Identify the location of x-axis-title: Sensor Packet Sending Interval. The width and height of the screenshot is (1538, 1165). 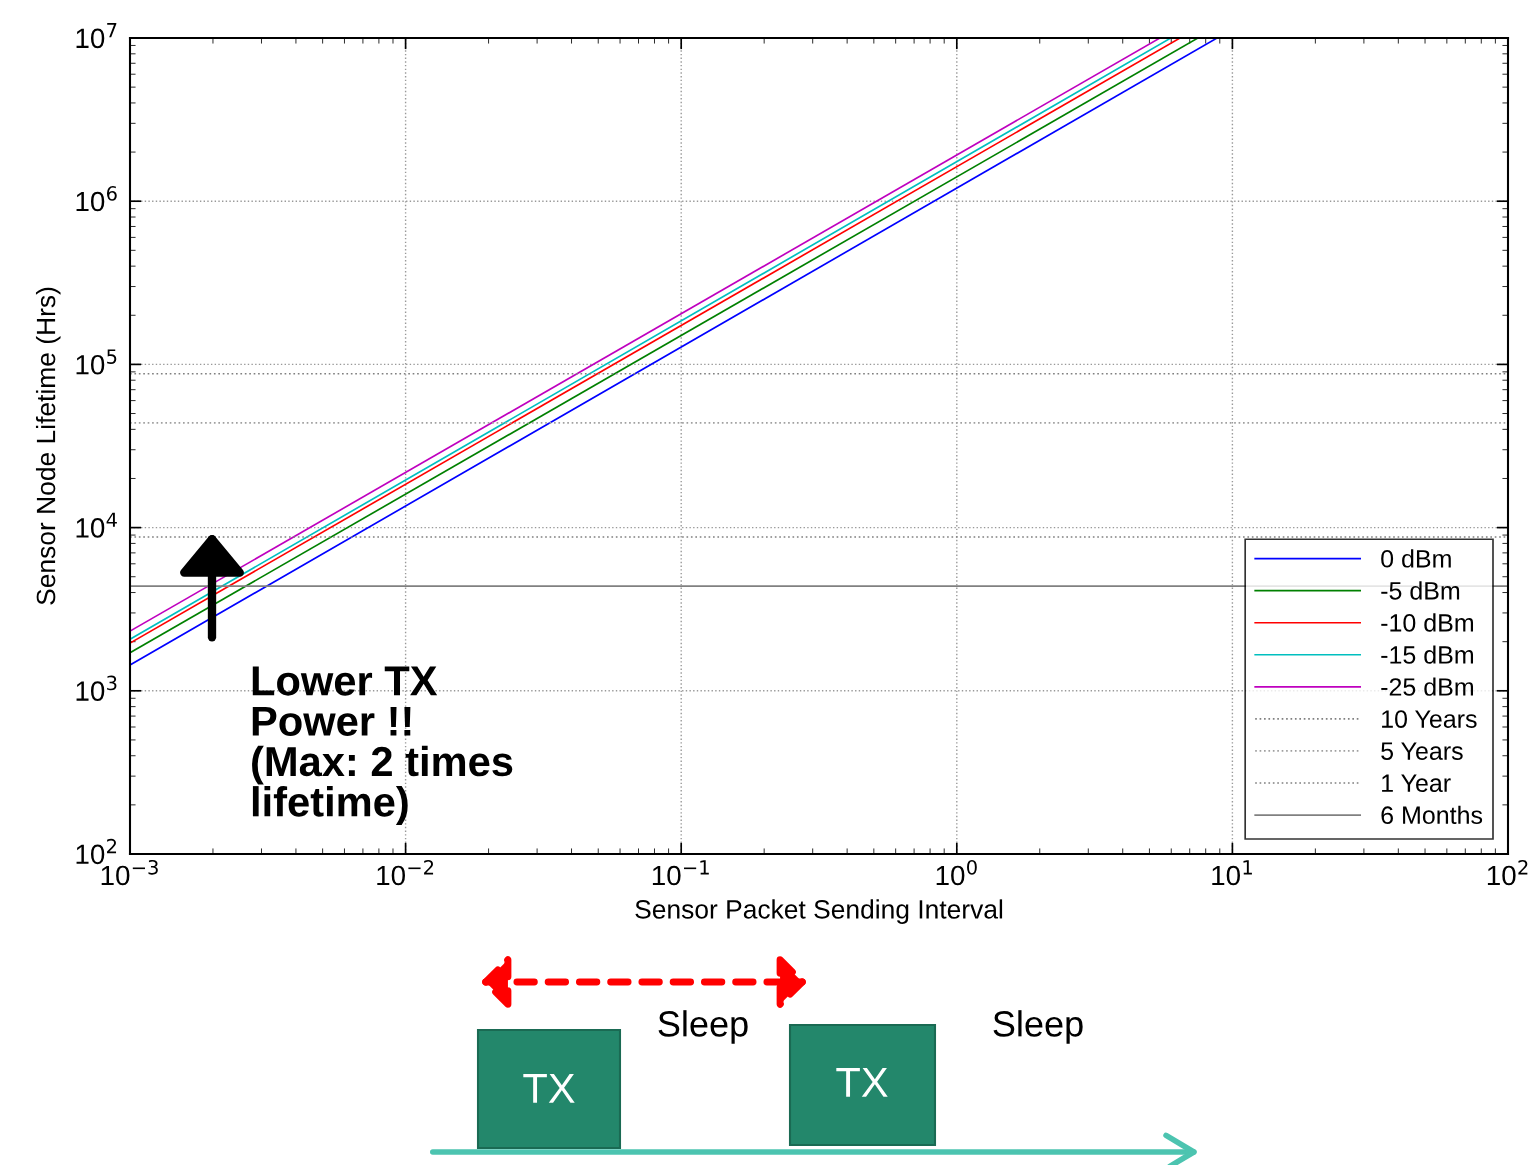
(819, 911).